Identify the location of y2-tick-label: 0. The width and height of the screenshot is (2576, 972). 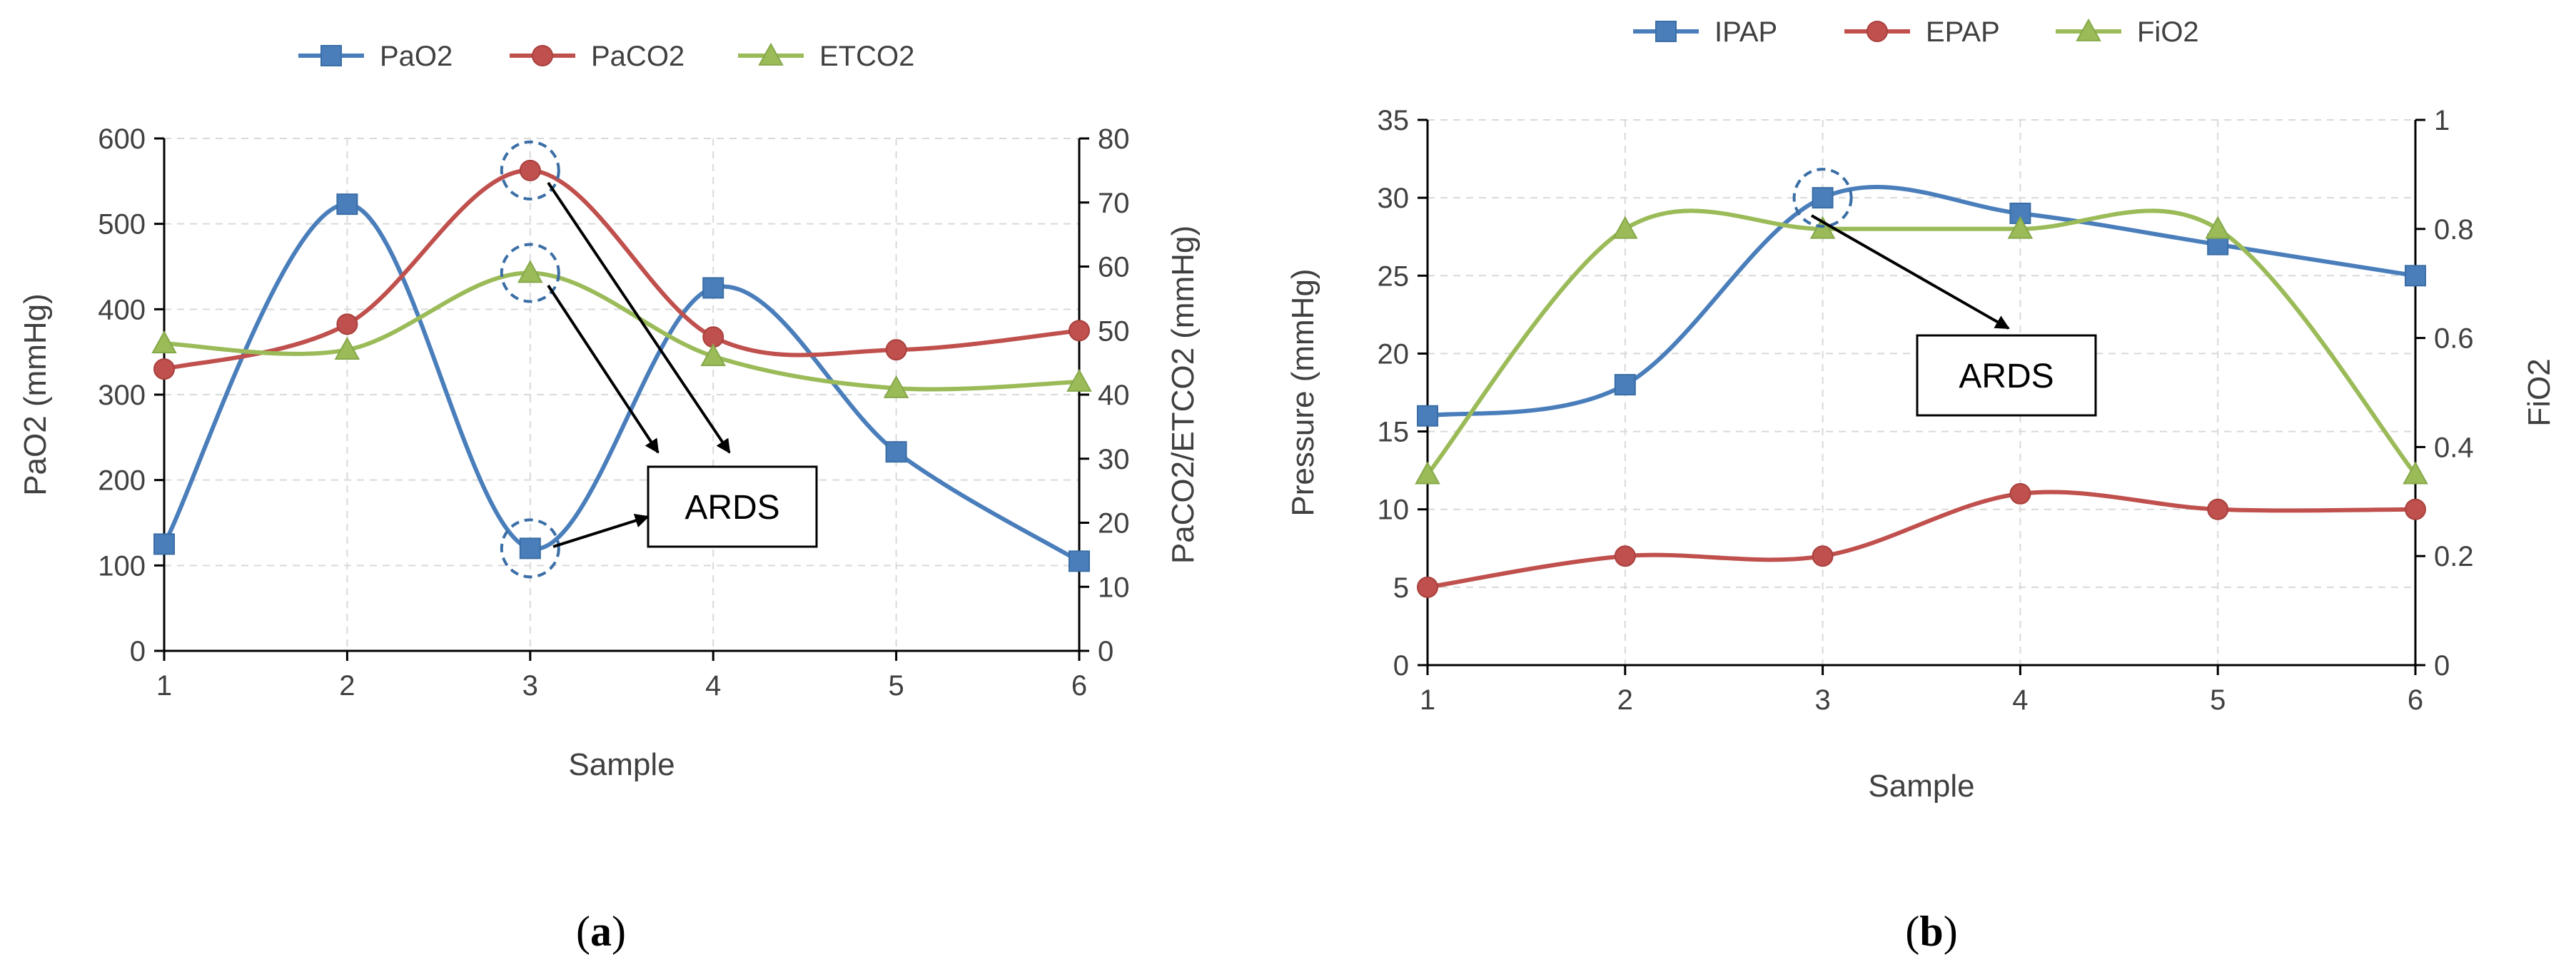
(2442, 666).